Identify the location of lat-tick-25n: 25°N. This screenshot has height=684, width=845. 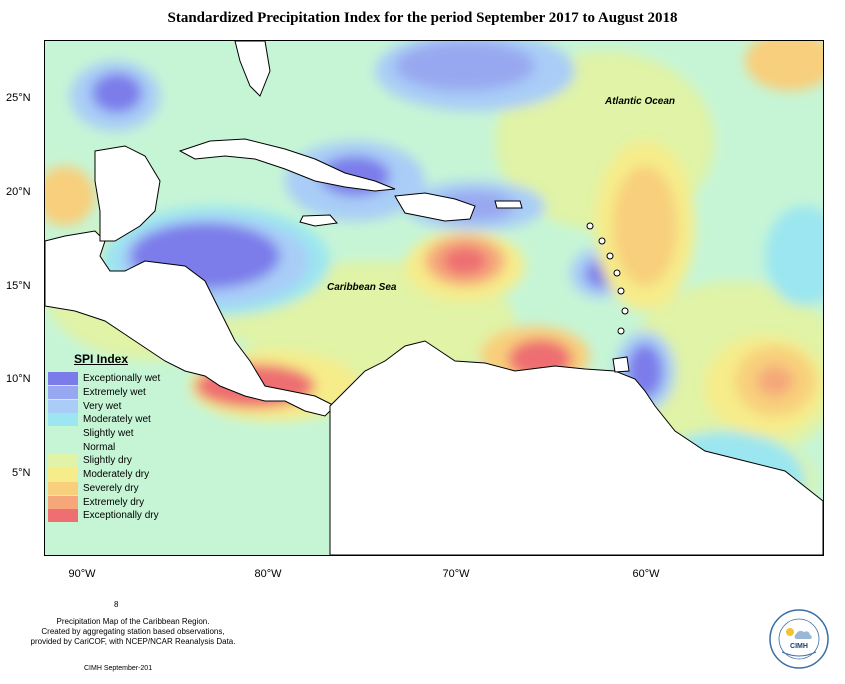
(18, 98).